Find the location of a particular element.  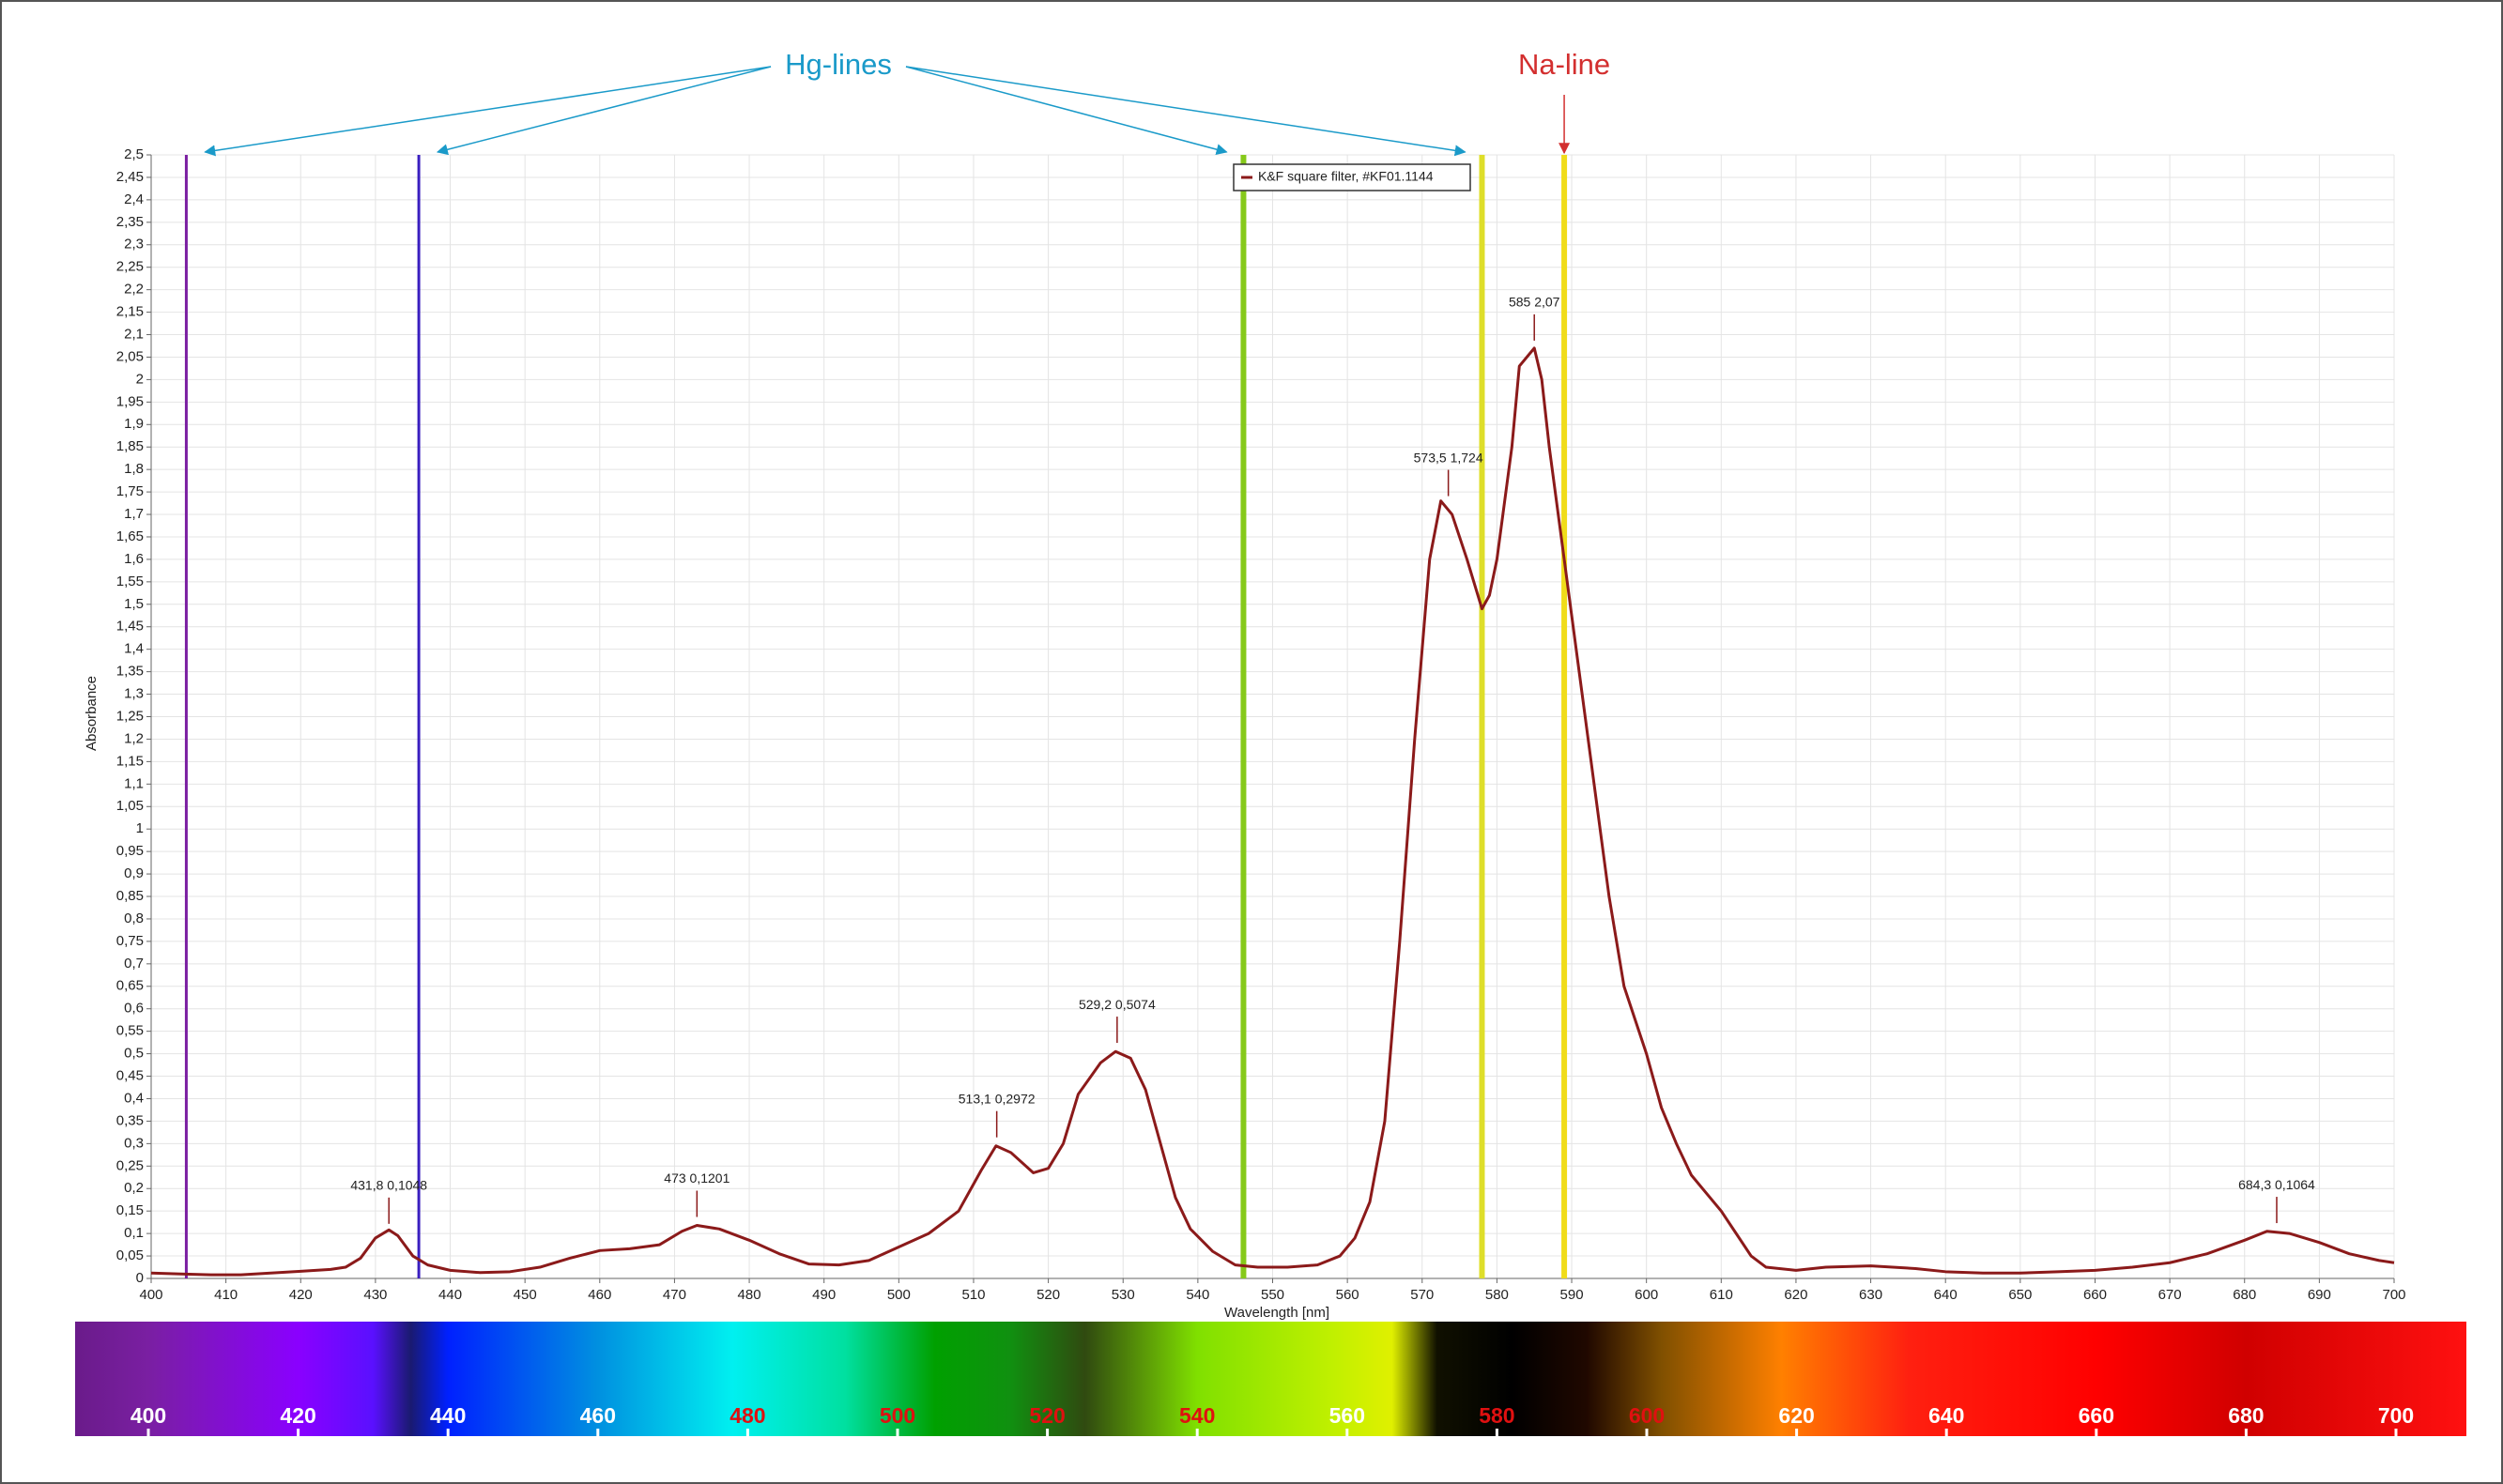

y-tick-label: 2,1 is located at coordinates (134, 334).